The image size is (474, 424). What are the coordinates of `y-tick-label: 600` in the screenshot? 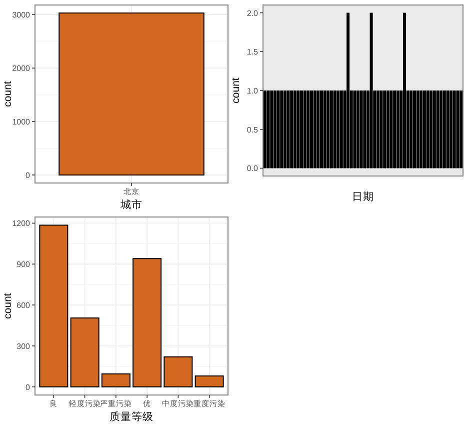 It's located at (23, 305).